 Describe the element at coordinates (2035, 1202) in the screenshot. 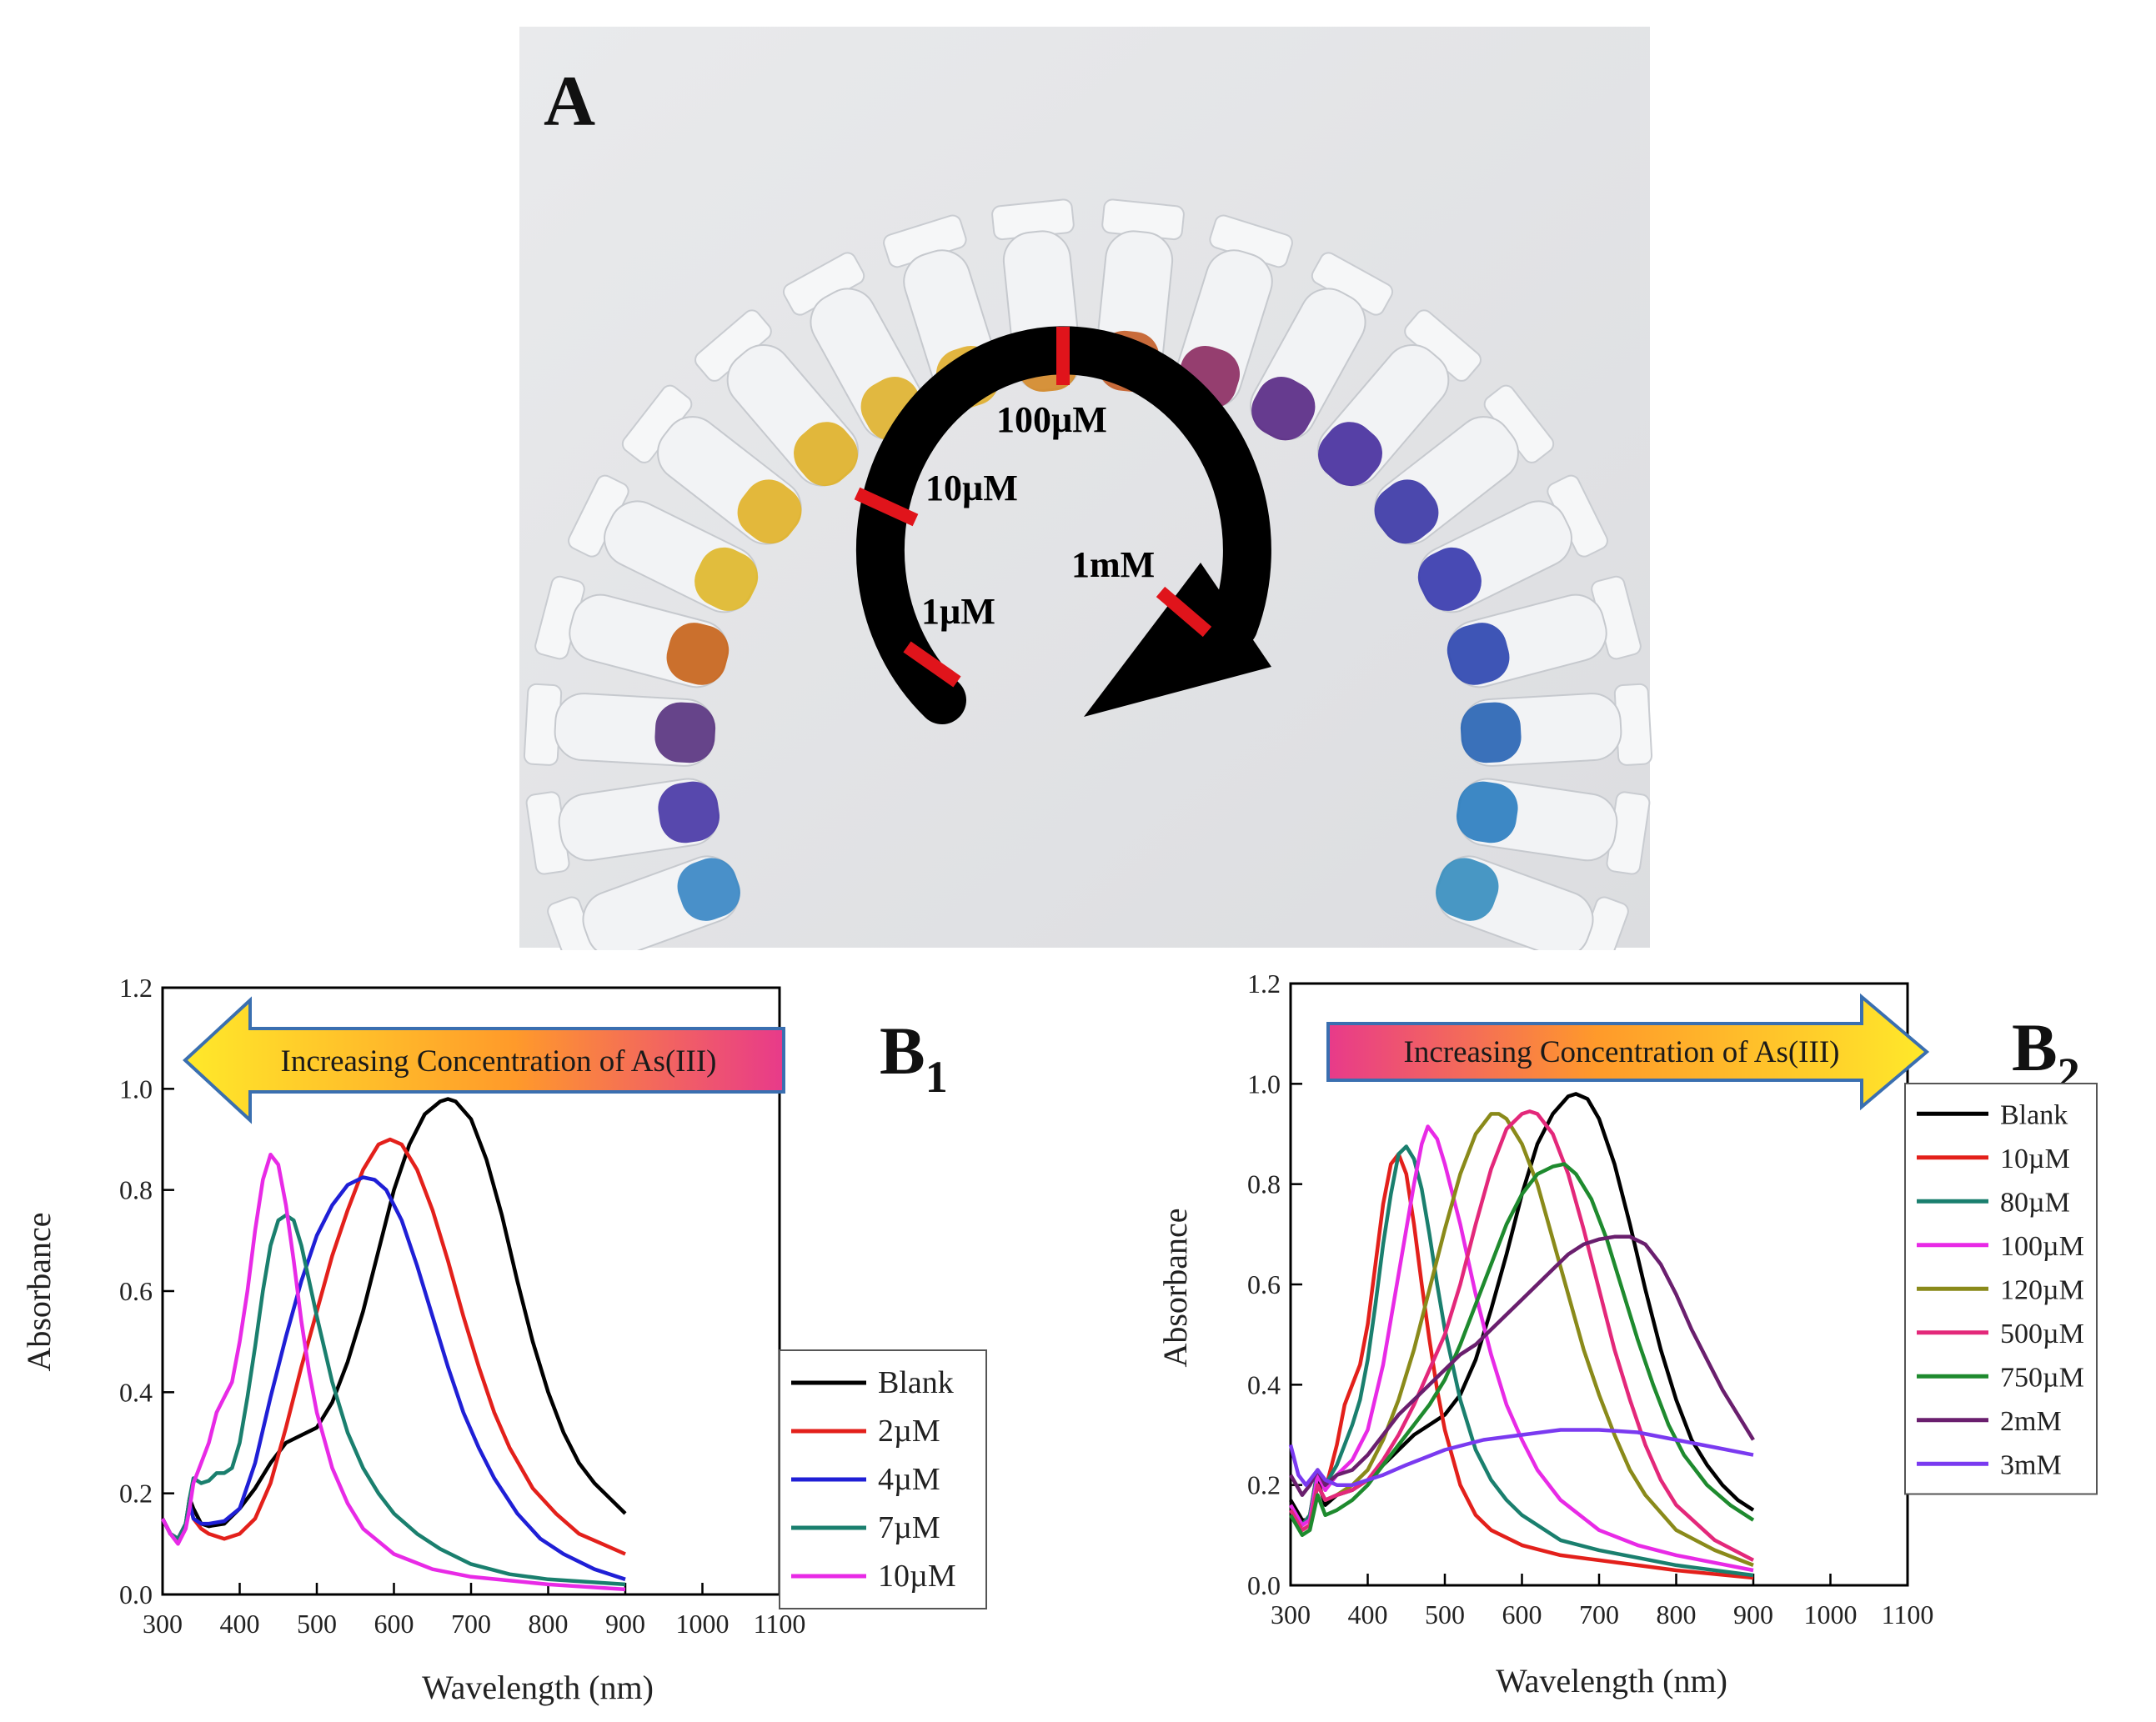

I see `legend-label: 80µM` at that location.